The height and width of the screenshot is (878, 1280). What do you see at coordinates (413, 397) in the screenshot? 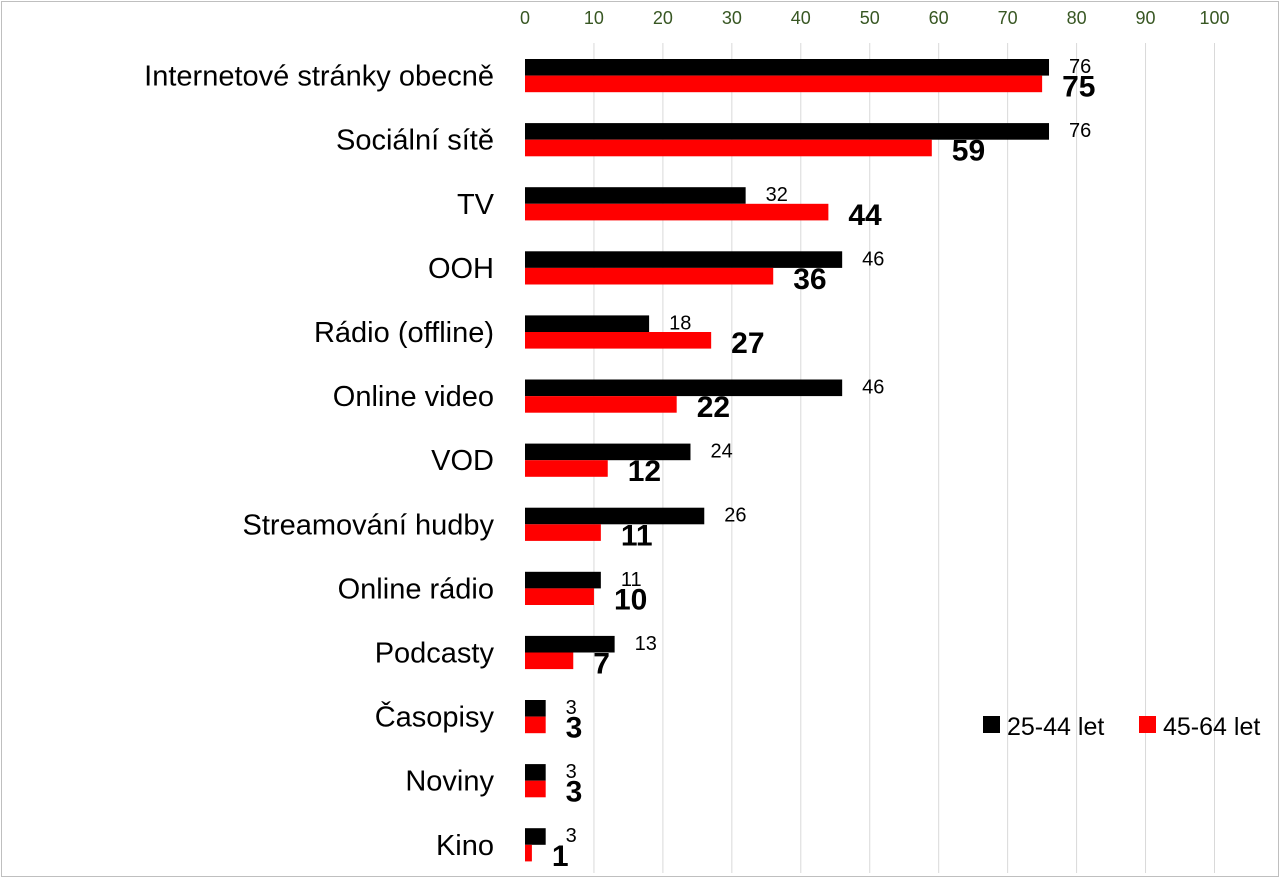
I see `category-label: Online video` at bounding box center [413, 397].